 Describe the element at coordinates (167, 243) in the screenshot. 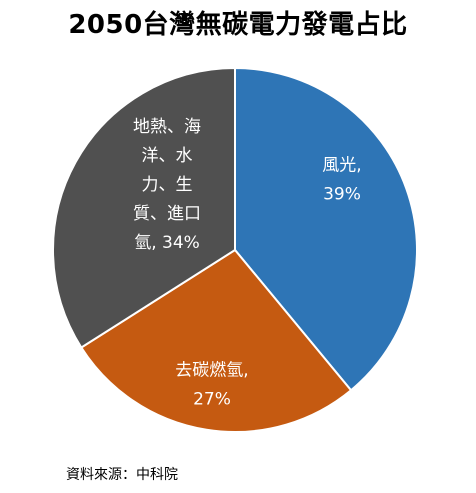

I see `slice-label-3-line-5: 氫, 34%` at that location.